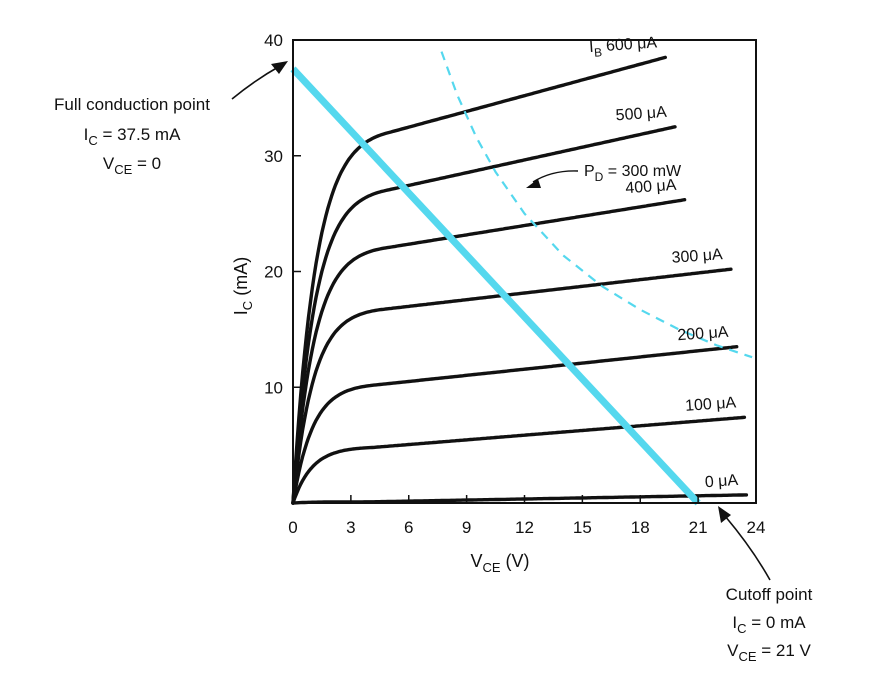 The height and width of the screenshot is (686, 872). I want to click on cutoff-arrowhead, so click(724, 514).